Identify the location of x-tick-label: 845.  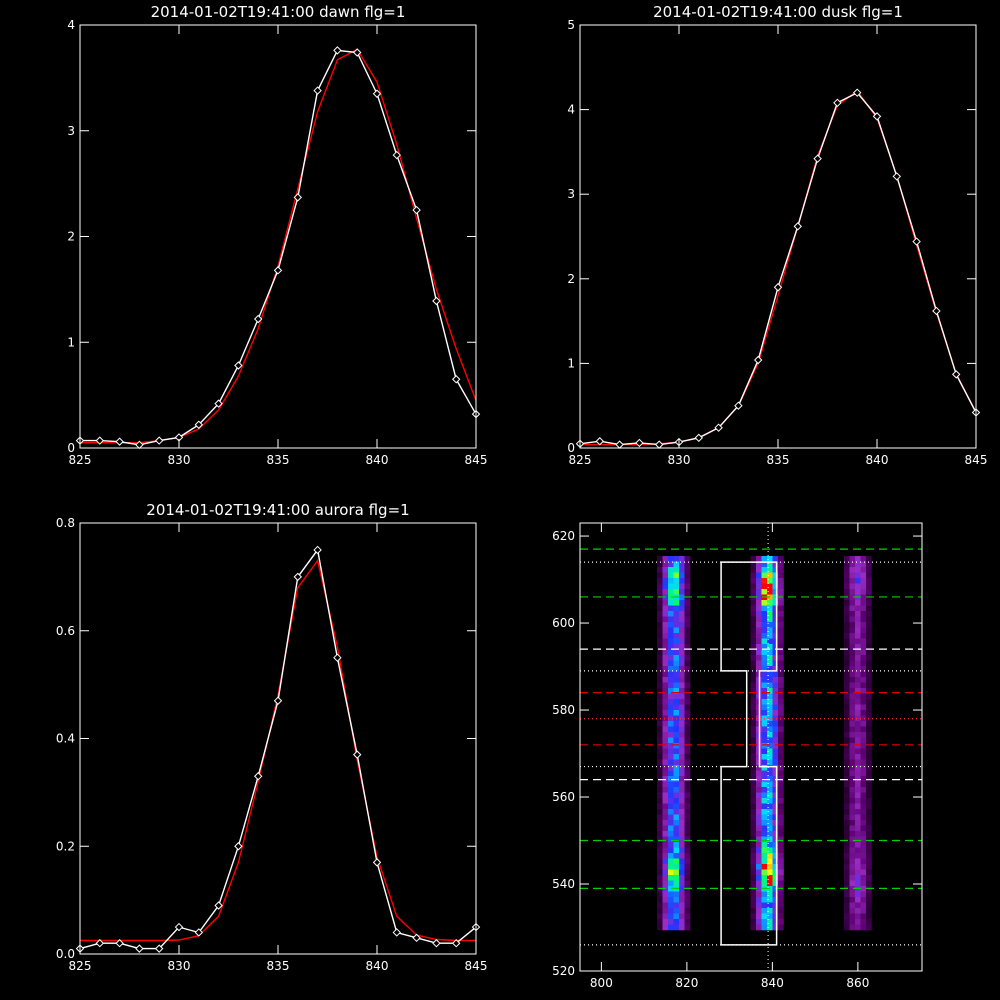
(476, 966).